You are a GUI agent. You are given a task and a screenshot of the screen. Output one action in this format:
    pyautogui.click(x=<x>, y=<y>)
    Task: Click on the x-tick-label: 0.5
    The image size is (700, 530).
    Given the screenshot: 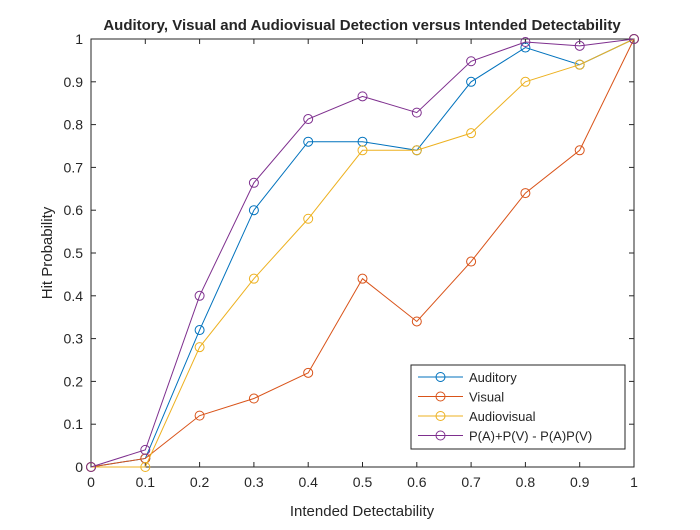 What is the action you would take?
    pyautogui.click(x=363, y=482)
    